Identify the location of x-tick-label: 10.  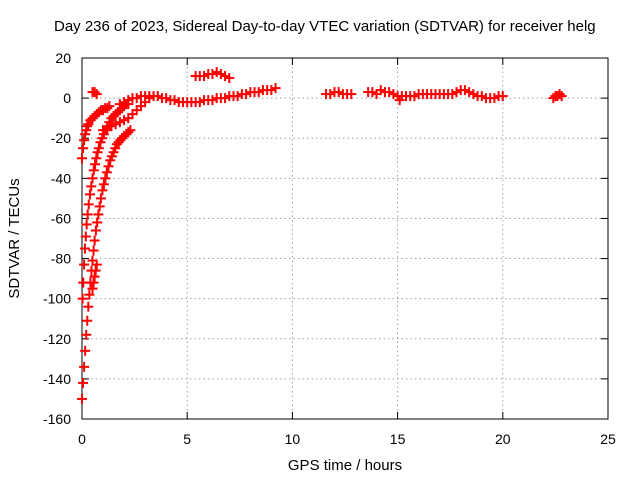
(293, 439).